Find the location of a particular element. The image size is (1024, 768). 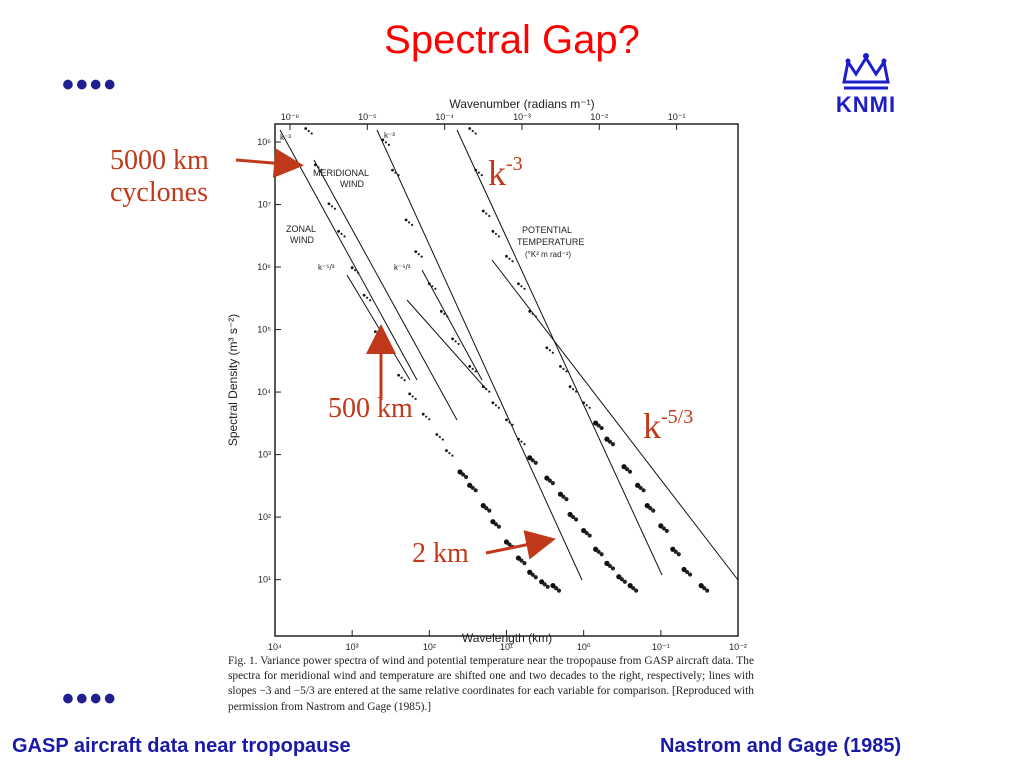

k53-merid-label: k⁻⁵/³ is located at coordinates (402, 267).